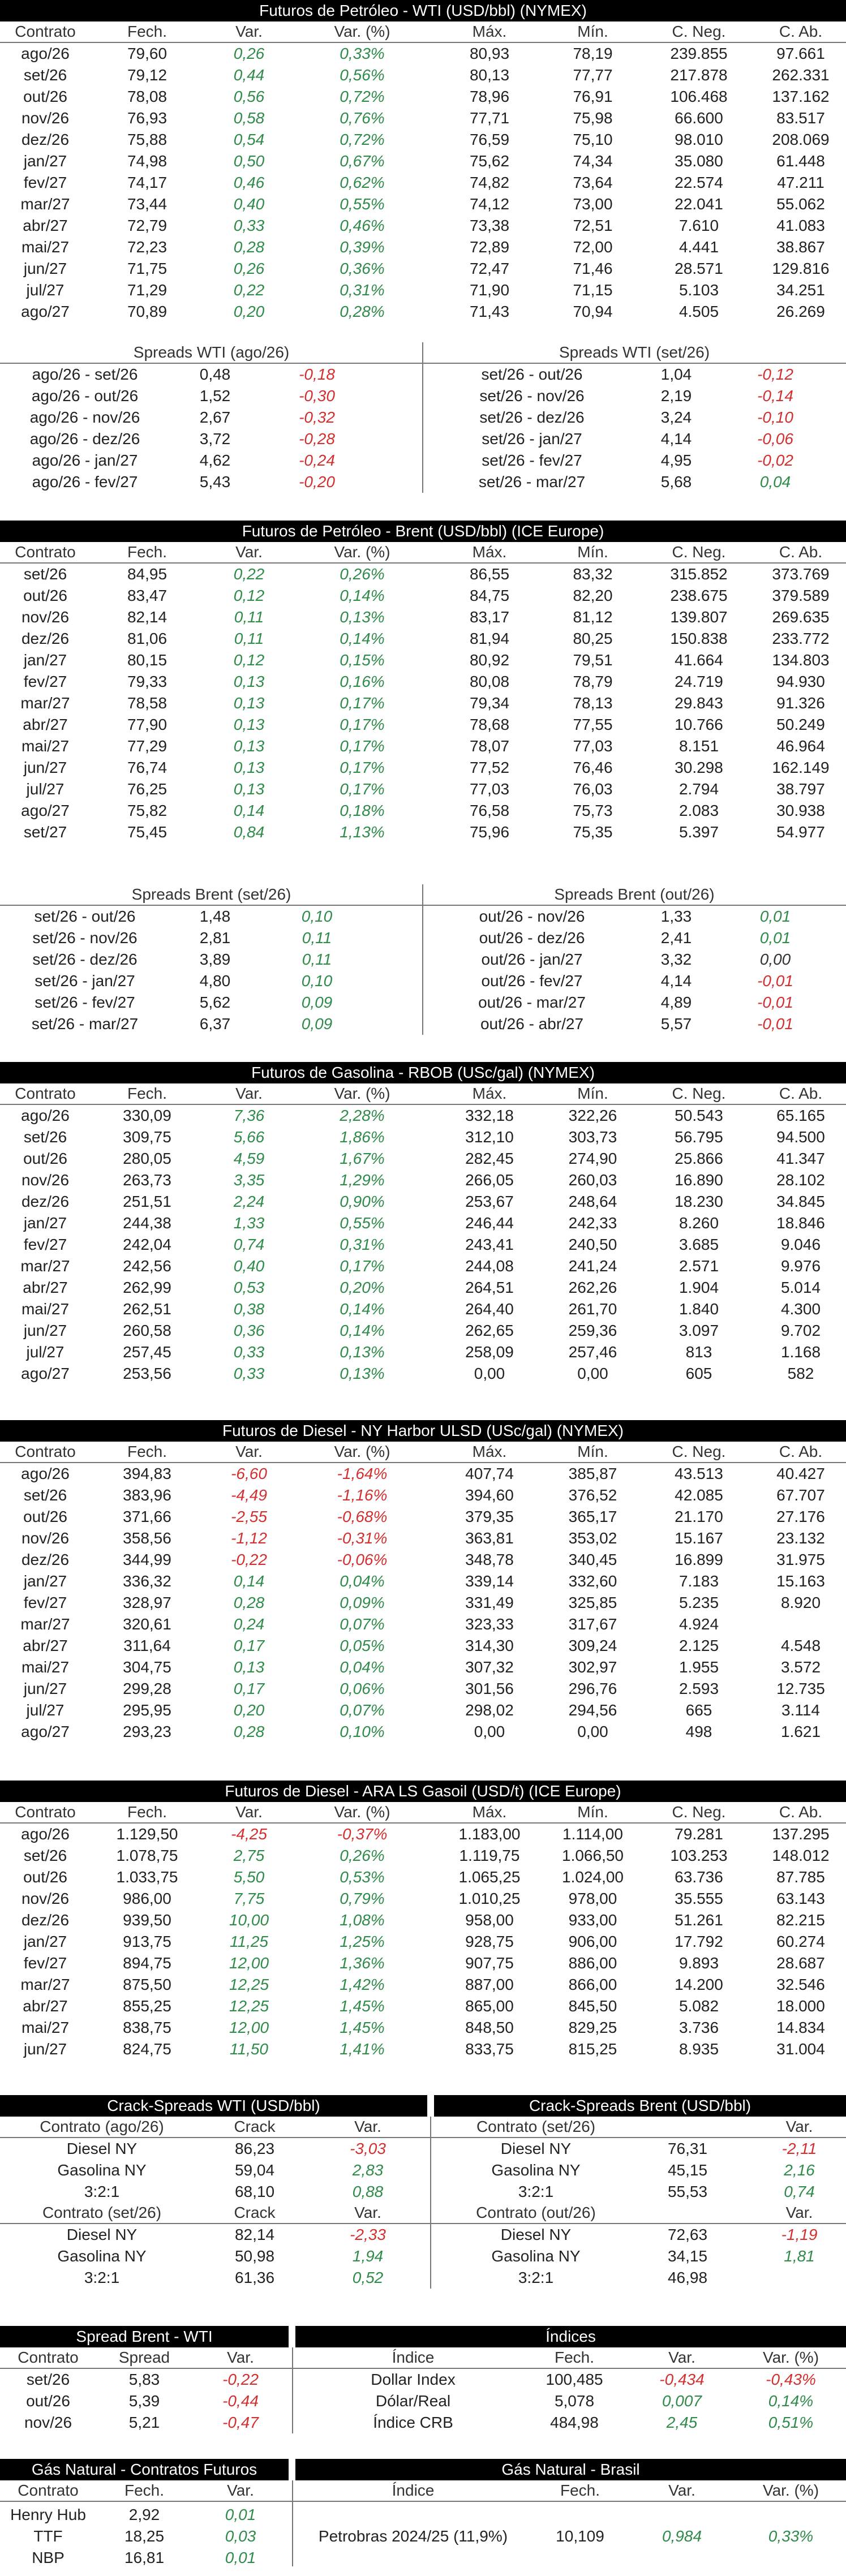  Describe the element at coordinates (799, 2148) in the screenshot. I see `crack-change: -2,11` at that location.